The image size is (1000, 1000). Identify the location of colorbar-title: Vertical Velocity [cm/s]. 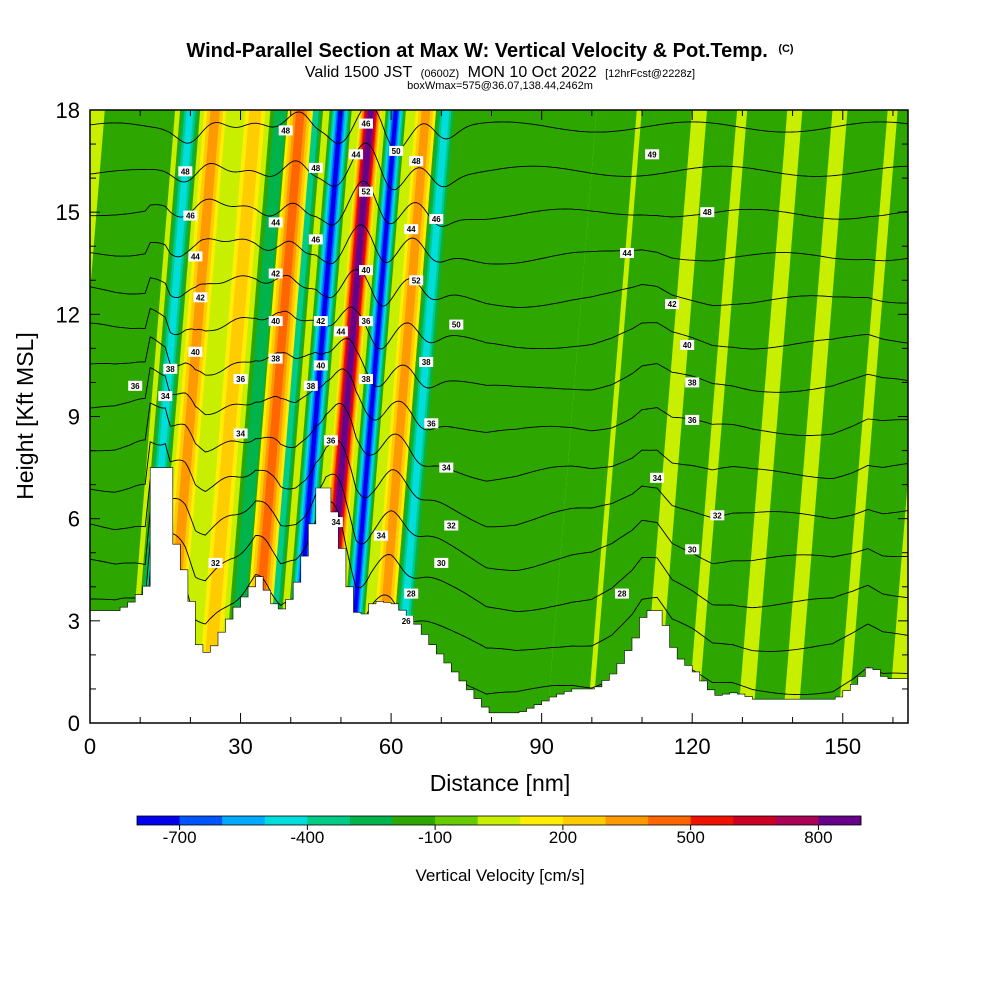
(499, 875).